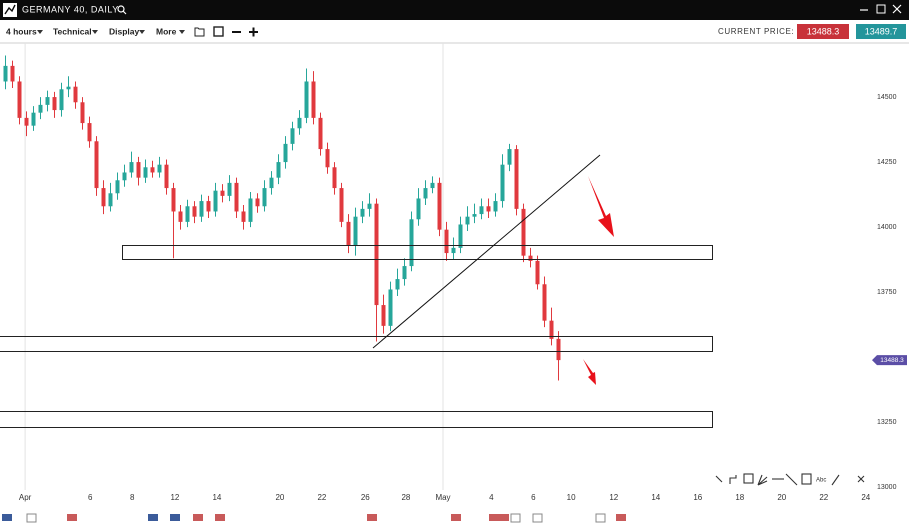 Image resolution: width=909 pixels, height=527 pixels. Describe the element at coordinates (365, 497) in the screenshot. I see `x-tick-label: 26` at that location.